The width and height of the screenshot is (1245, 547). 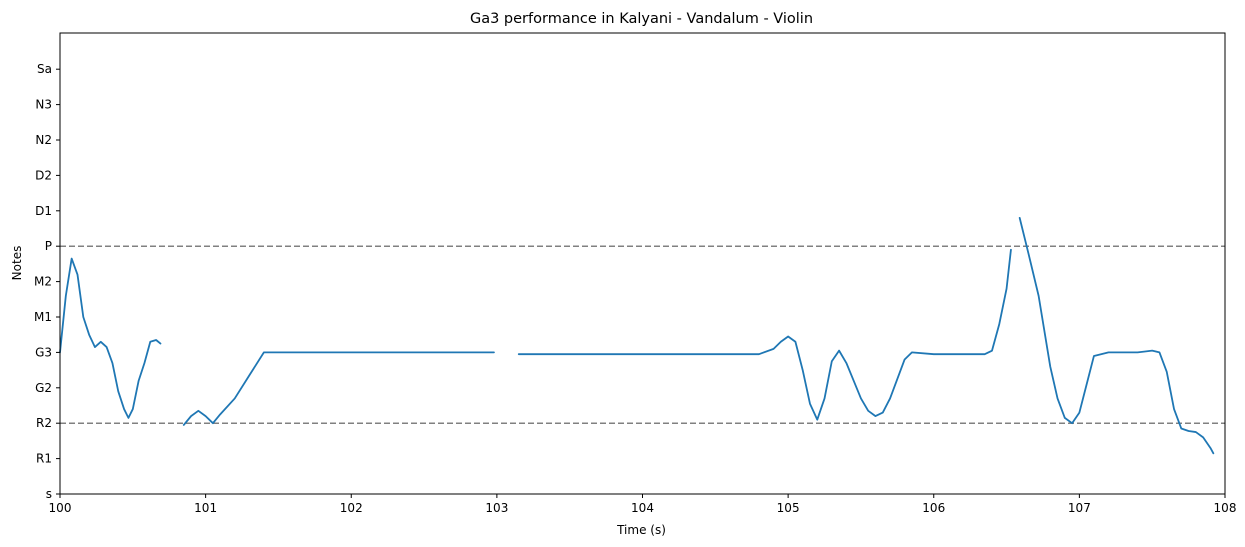 What do you see at coordinates (642, 508) in the screenshot?
I see `x-tick-label: 104` at bounding box center [642, 508].